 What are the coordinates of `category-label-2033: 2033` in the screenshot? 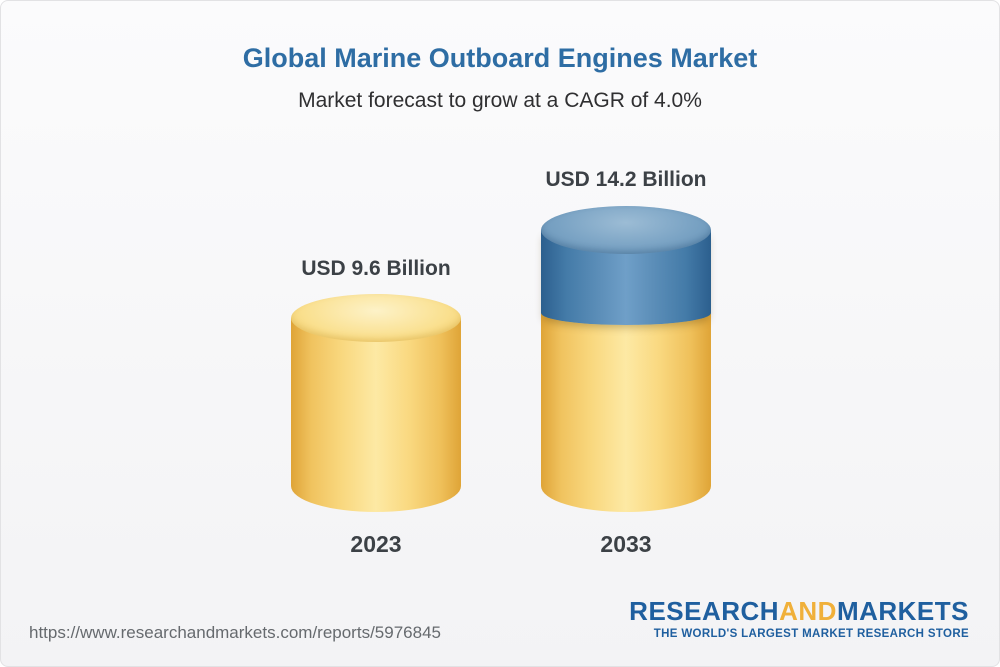 It's located at (626, 544).